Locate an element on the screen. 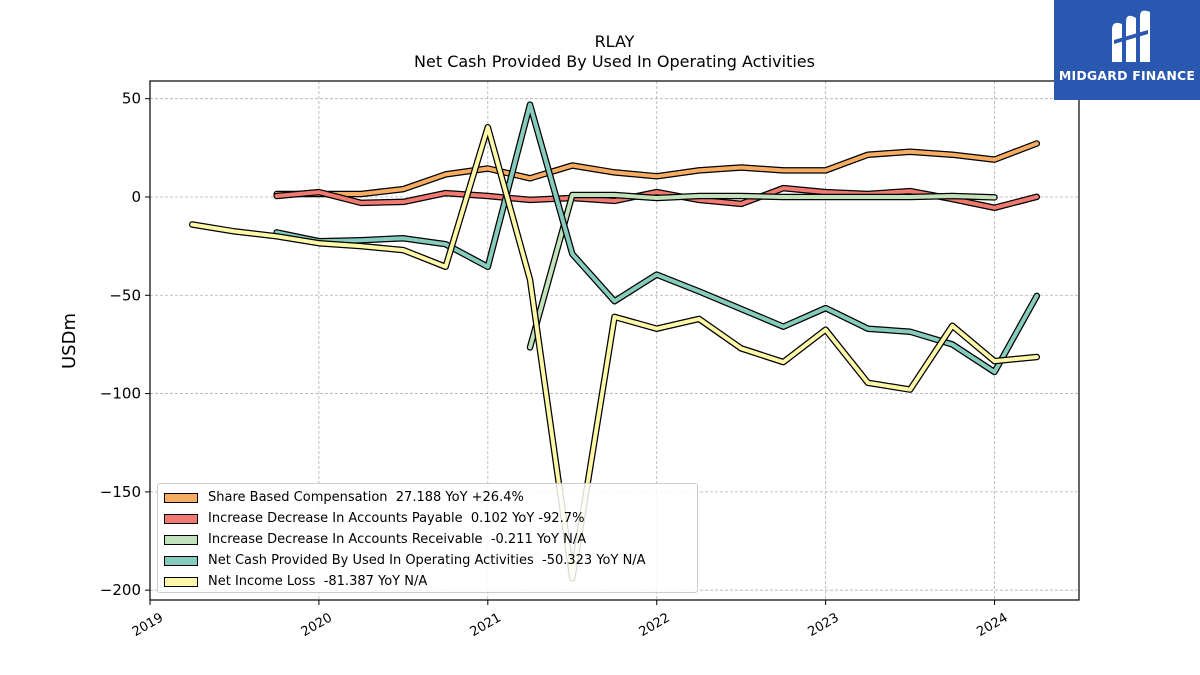 The height and width of the screenshot is (675, 1200). x-tick-label: 2024 is located at coordinates (992, 625).